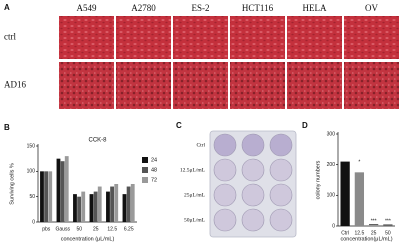  Describe the element at coordinates (15, 85) in the screenshot. I see `row-label: AD16` at that location.